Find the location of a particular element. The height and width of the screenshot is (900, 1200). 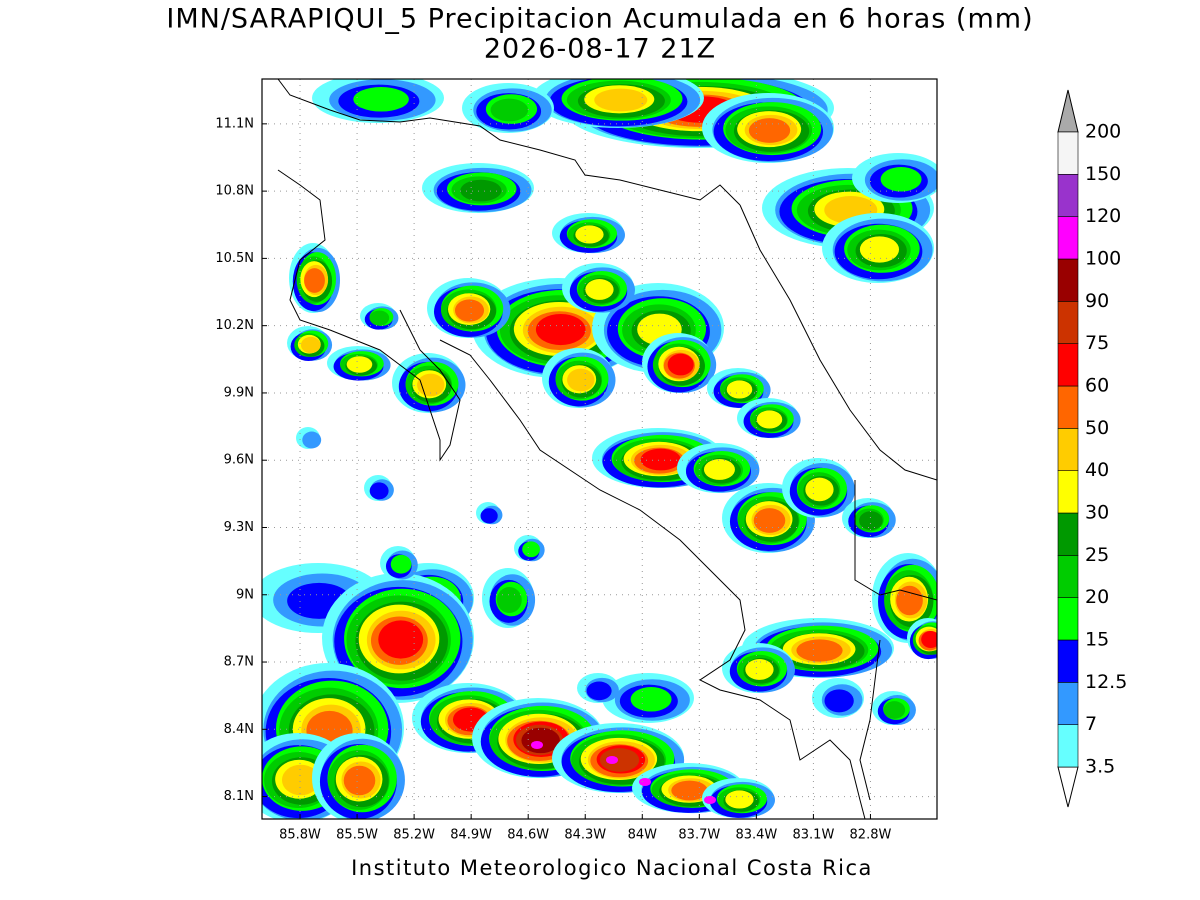

colorbar-label: 75 is located at coordinates (1097, 343).